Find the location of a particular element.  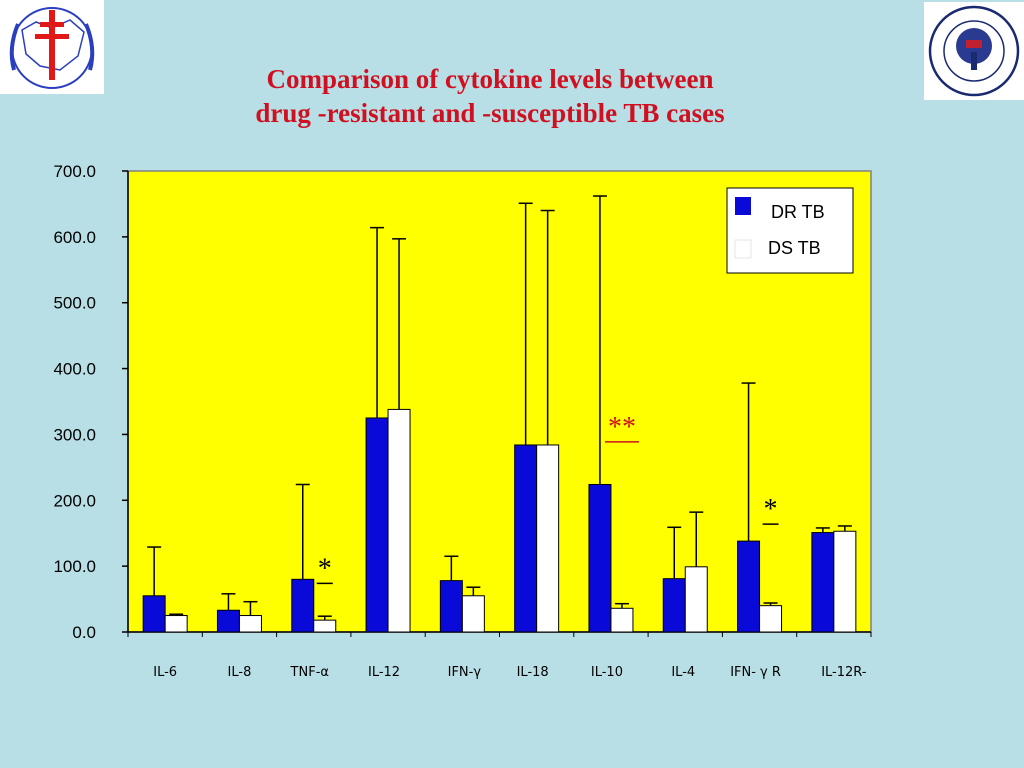

legend: DR TB DS TB is located at coordinates (790, 230).